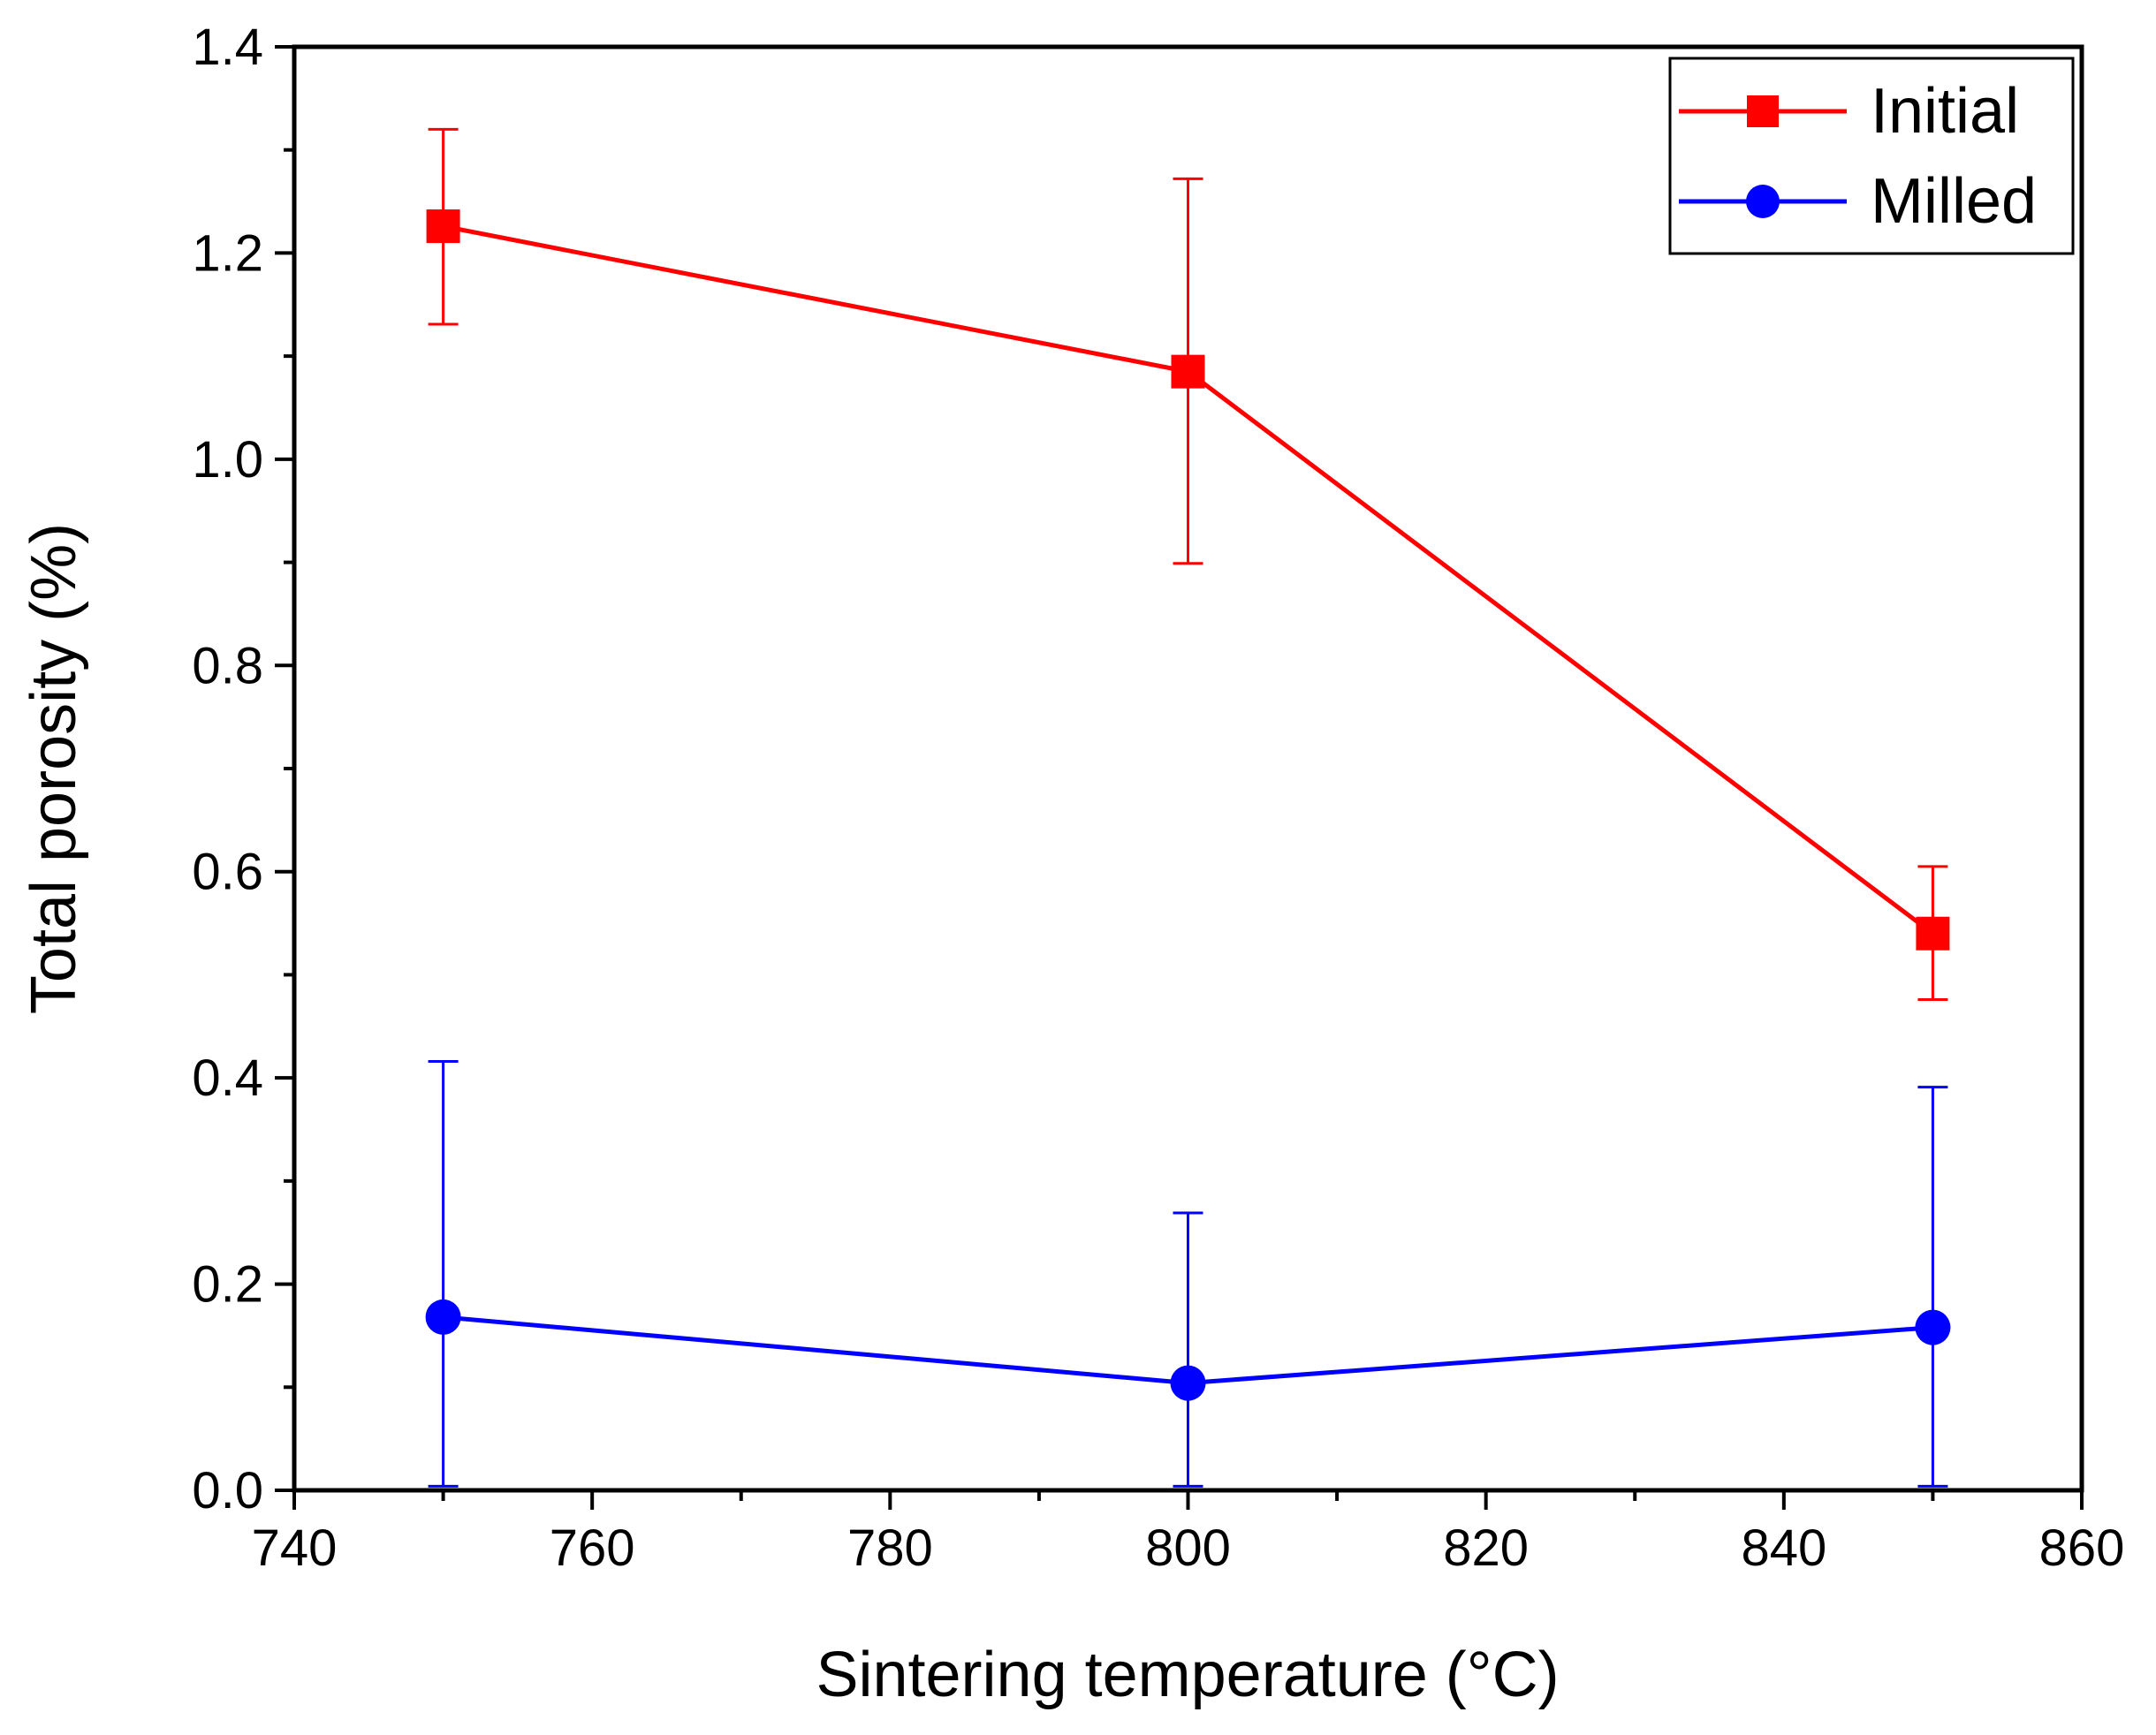  Describe the element at coordinates (2082, 1548) in the screenshot. I see `x-tick-label: 860` at that location.